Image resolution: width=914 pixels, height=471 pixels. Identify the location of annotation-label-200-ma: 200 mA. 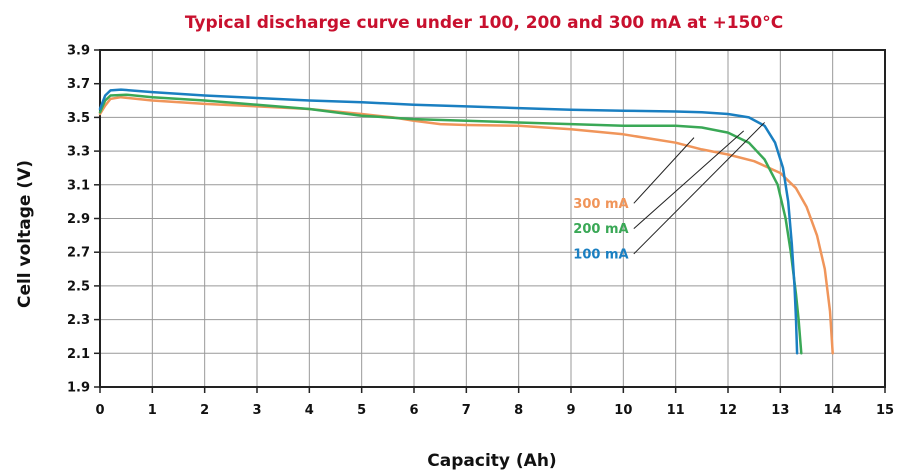
(600, 229).